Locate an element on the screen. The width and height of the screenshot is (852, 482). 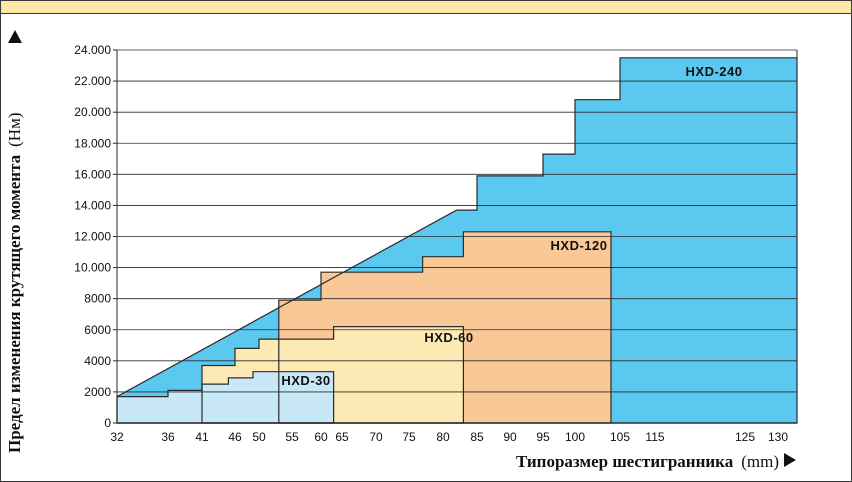
x-tick-label: 70 is located at coordinates (376, 437).